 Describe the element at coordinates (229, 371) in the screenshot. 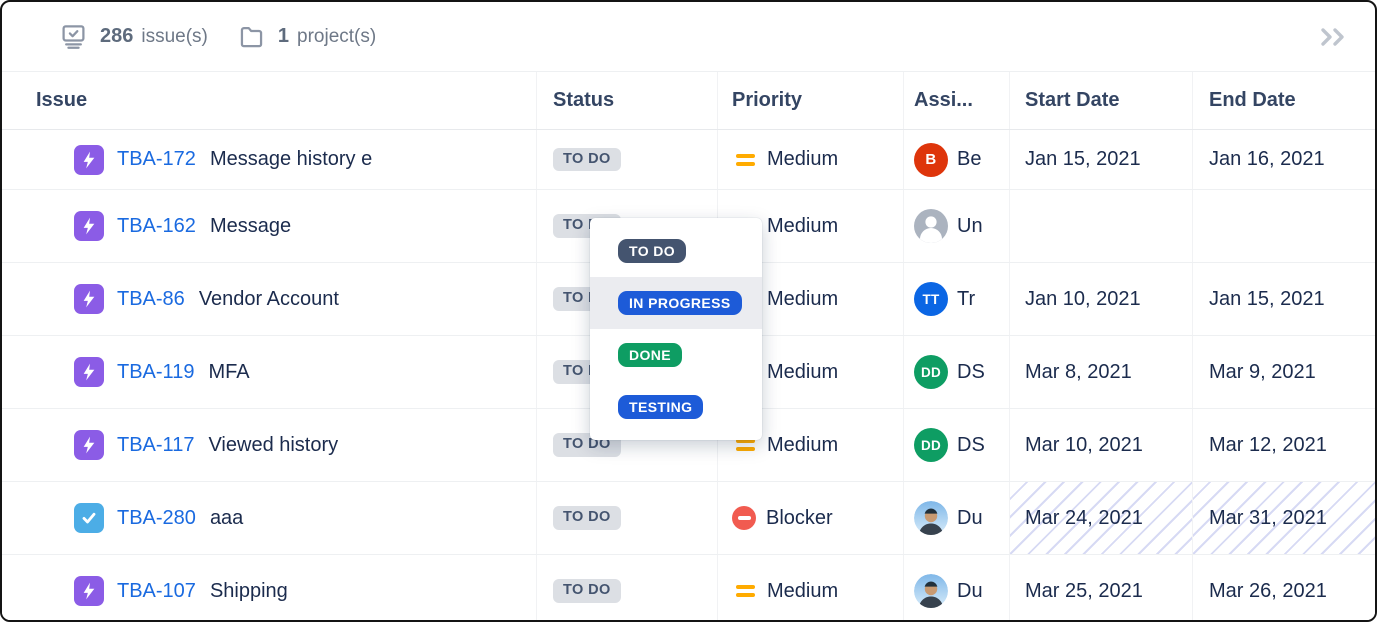

I see `issue-summary: MFA` at that location.